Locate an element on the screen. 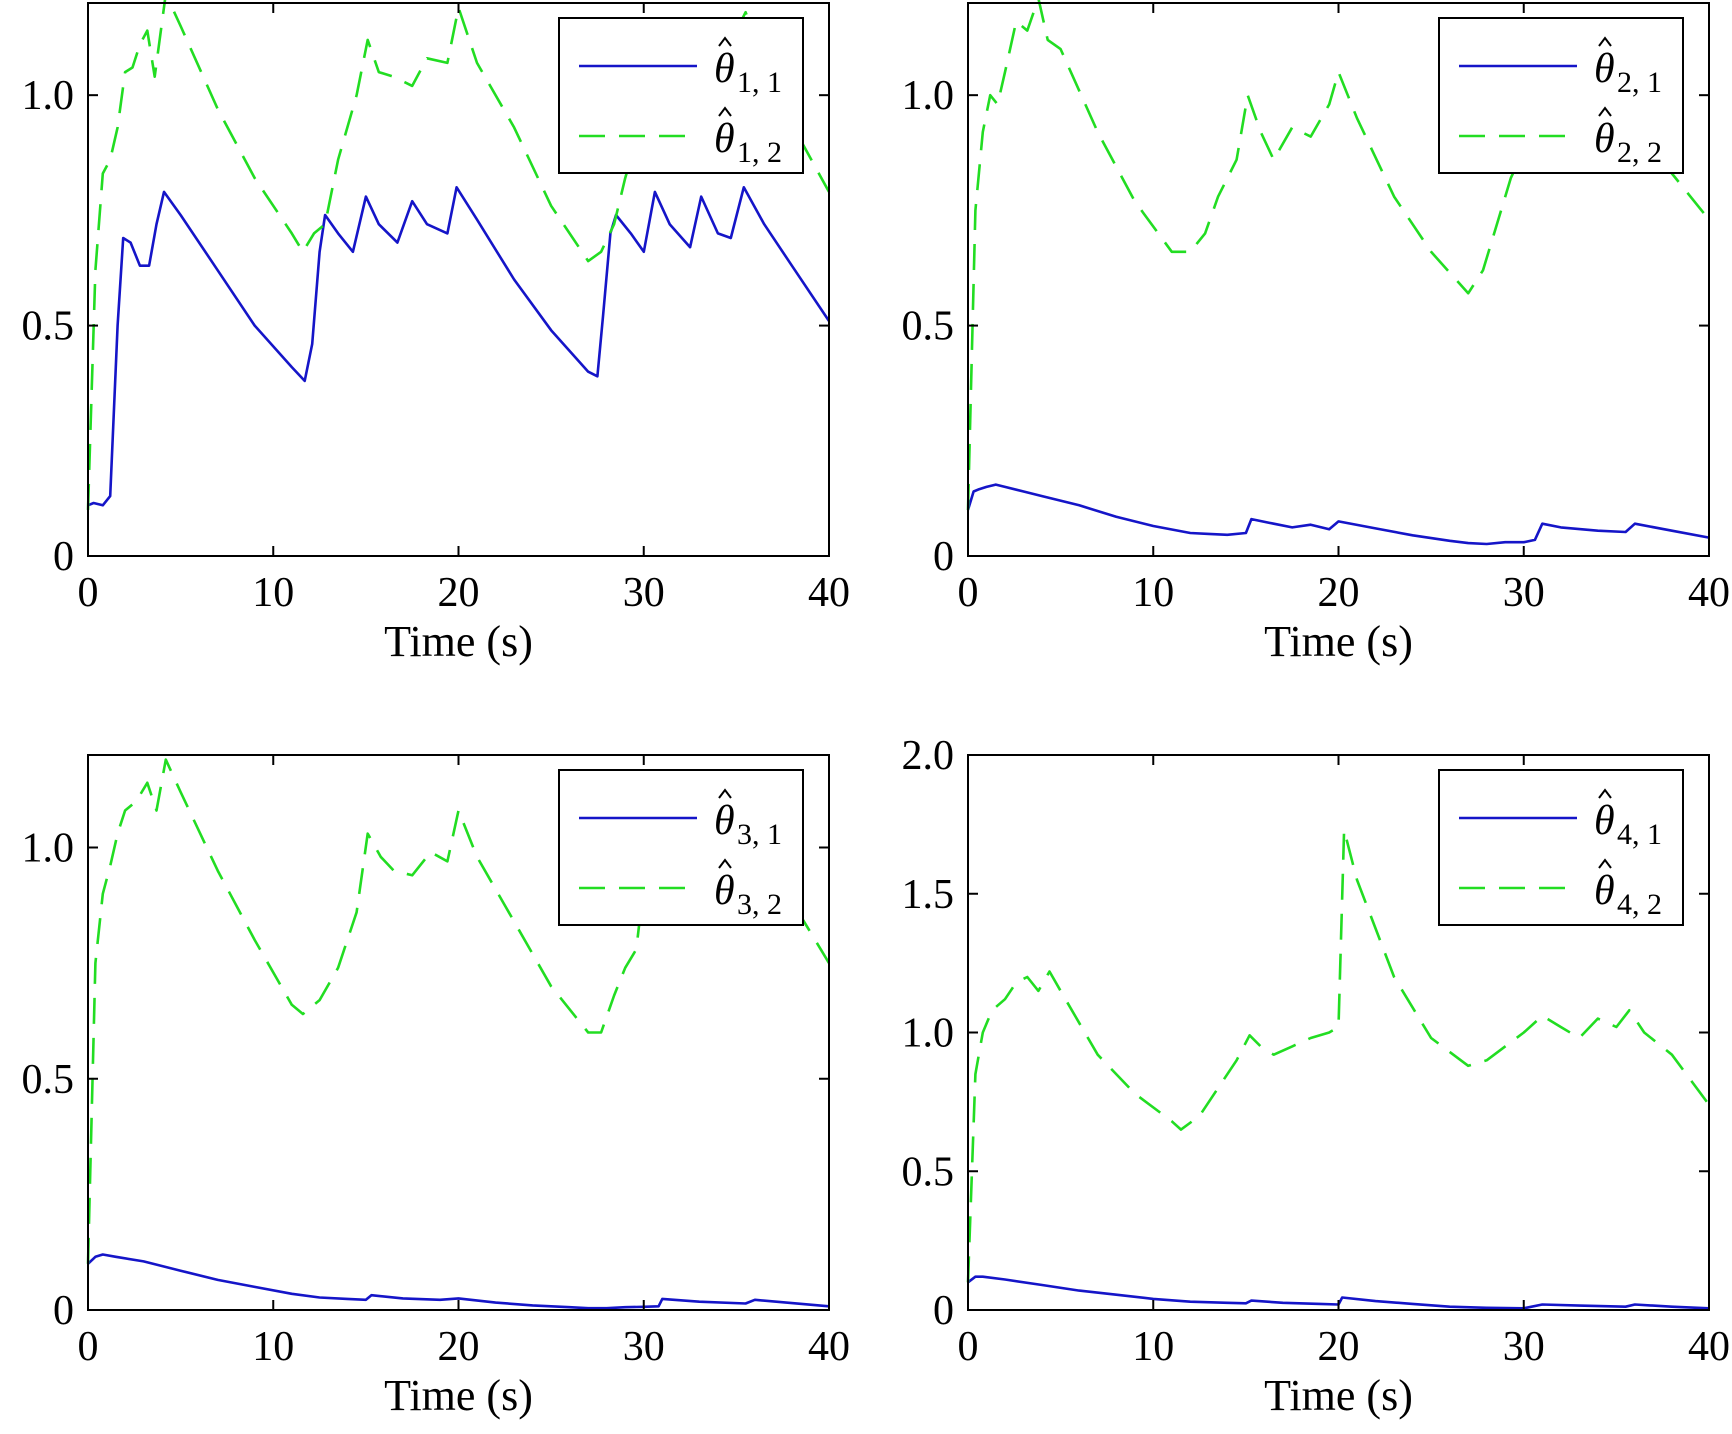  legend-subscript-1: 2, 1 is located at coordinates (1639, 82).